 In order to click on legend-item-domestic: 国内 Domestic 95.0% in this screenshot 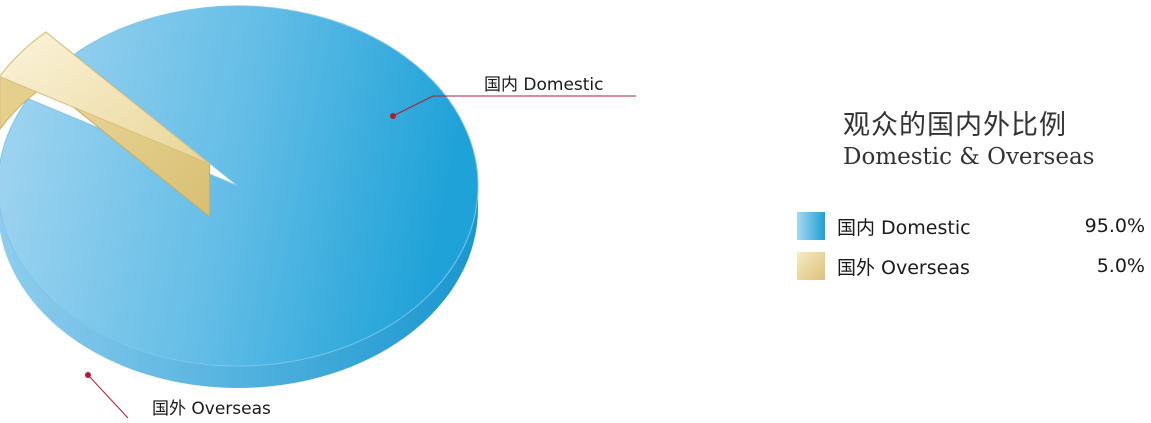, I will do `click(974, 226)`.